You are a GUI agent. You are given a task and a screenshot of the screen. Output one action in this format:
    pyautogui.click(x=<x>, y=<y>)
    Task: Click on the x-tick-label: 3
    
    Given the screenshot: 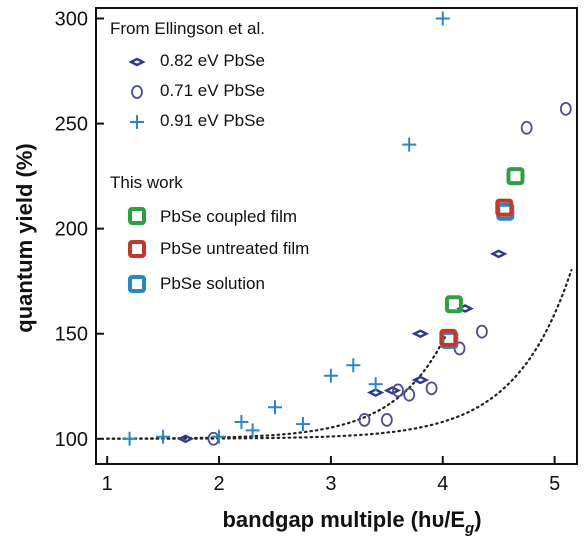 What is the action you would take?
    pyautogui.click(x=330, y=484)
    